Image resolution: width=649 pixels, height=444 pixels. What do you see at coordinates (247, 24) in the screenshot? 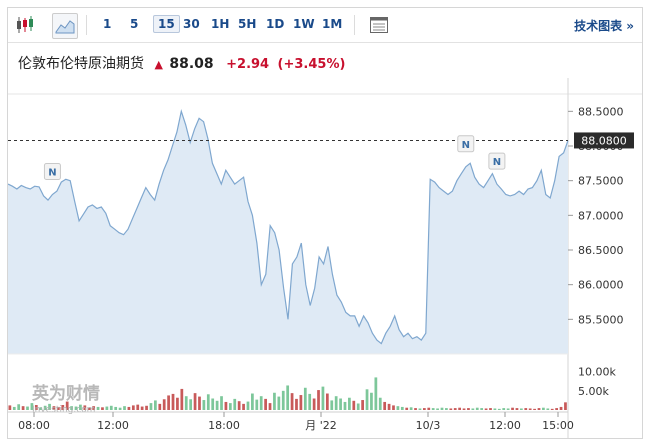
I see `interval-5h: 5H` at bounding box center [247, 24].